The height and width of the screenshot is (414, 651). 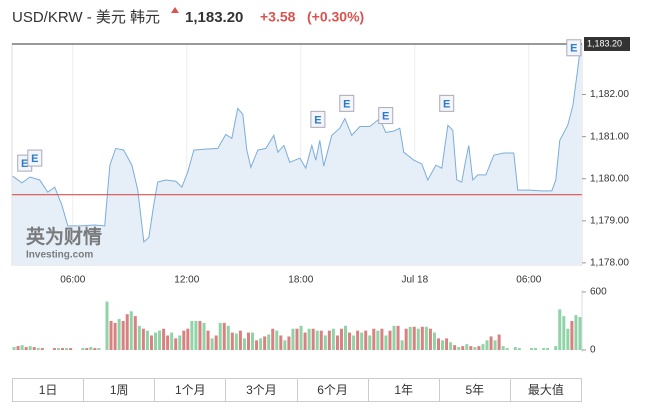 I want to click on watermark: Investing.com, so click(x=59, y=255).